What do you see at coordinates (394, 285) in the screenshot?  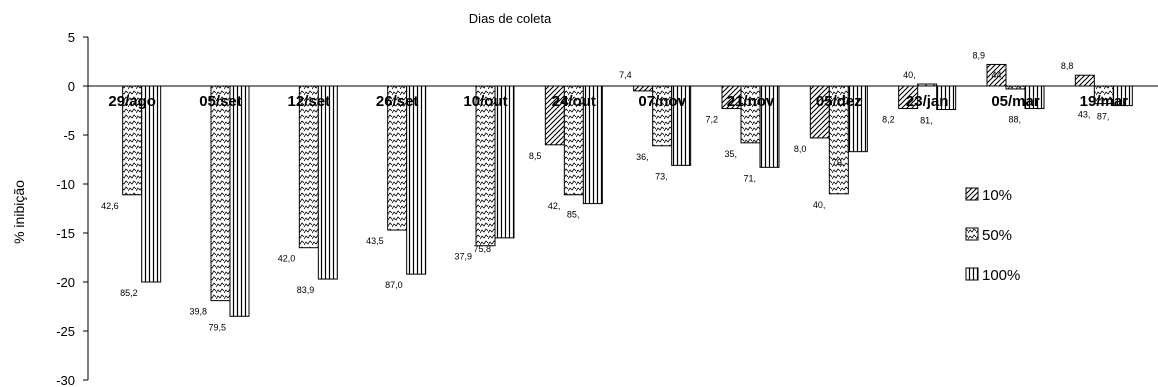 I see `data-label: 87,0` at bounding box center [394, 285].